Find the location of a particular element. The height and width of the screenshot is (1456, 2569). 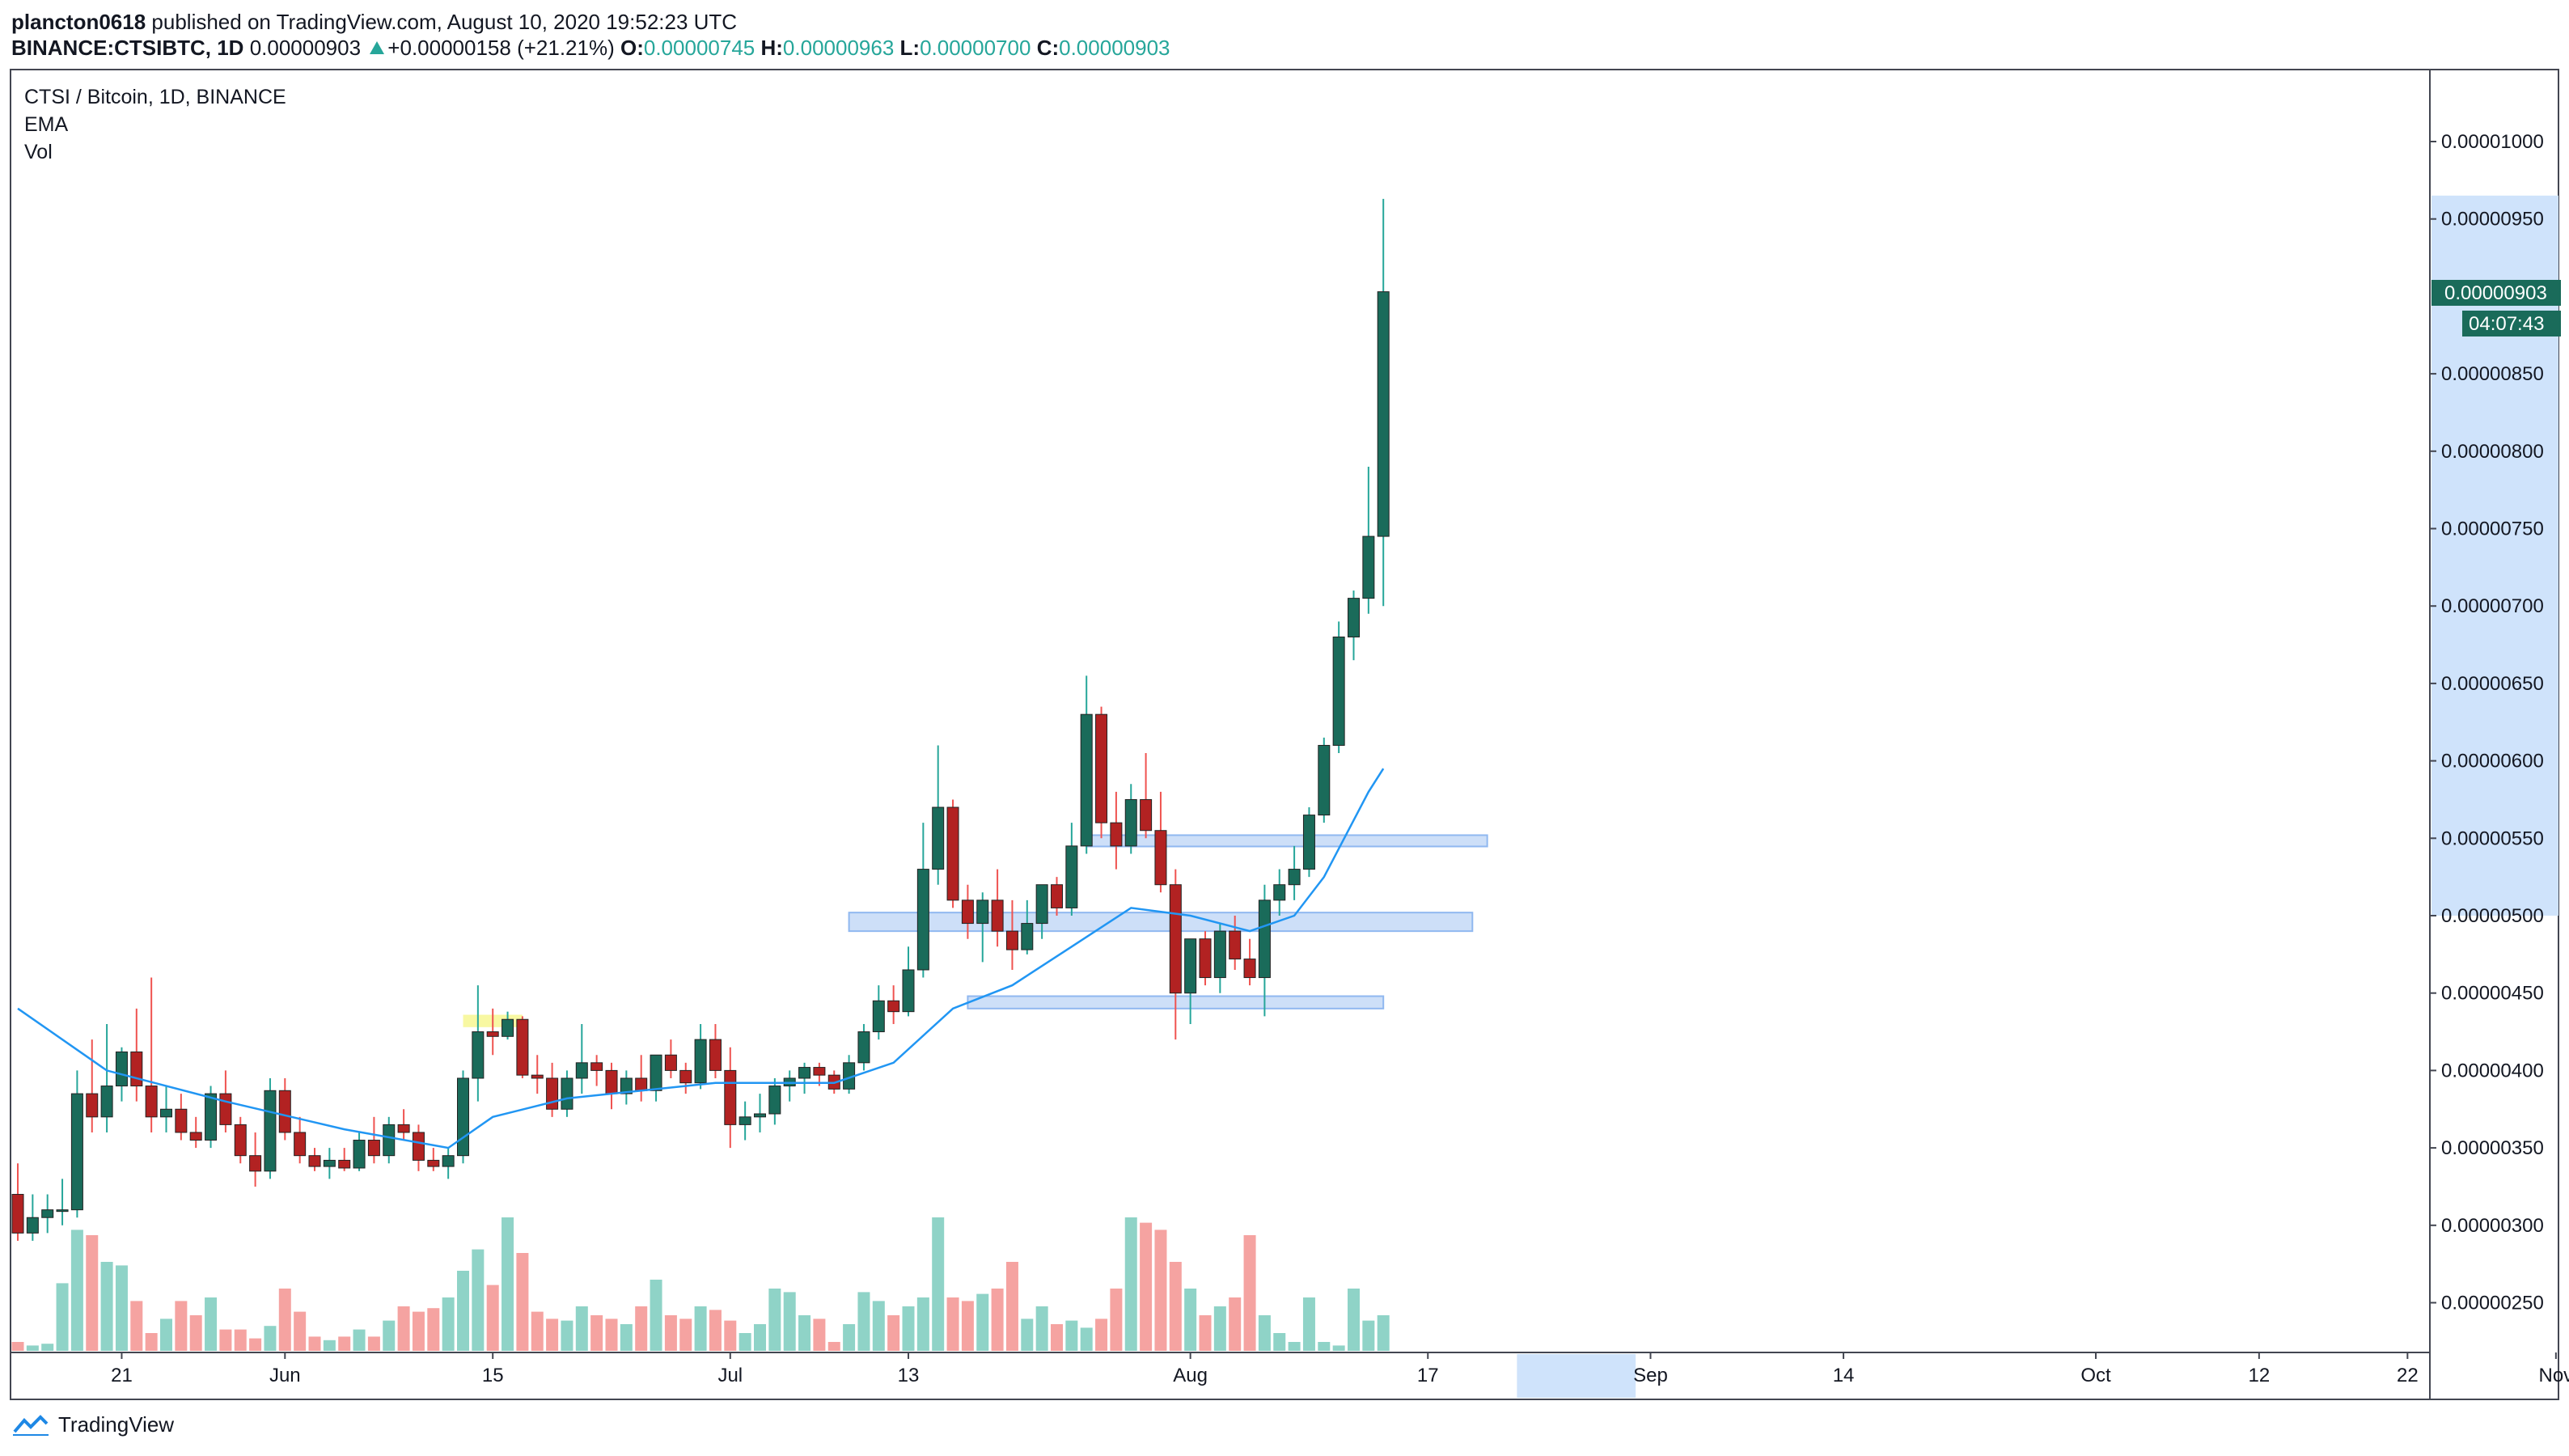

candle-body is located at coordinates (106, 1102).